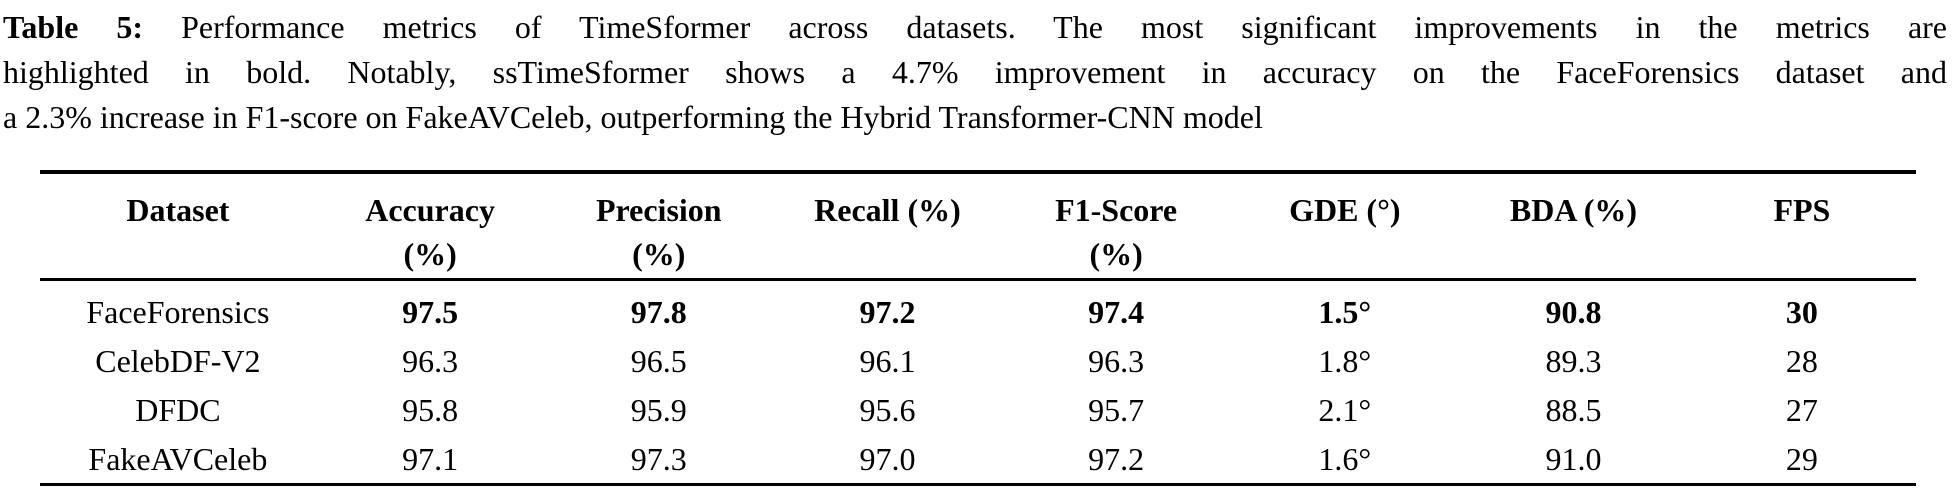 This screenshot has width=1957, height=489. What do you see at coordinates (430, 311) in the screenshot?
I see `accuracy-value: 97.5` at bounding box center [430, 311].